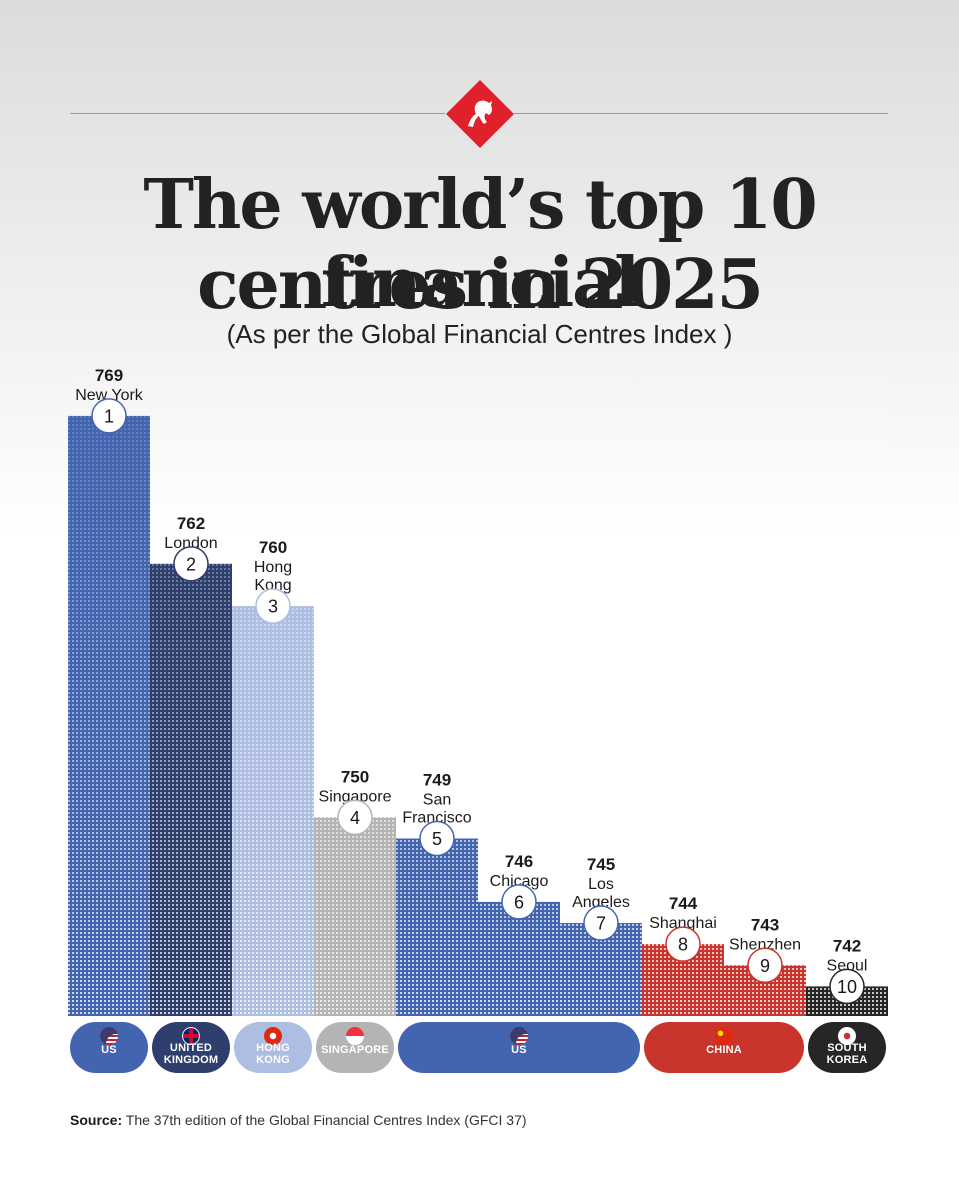  What do you see at coordinates (480, 285) in the screenshot?
I see `page-title-line-2: centres in 2025` at bounding box center [480, 285].